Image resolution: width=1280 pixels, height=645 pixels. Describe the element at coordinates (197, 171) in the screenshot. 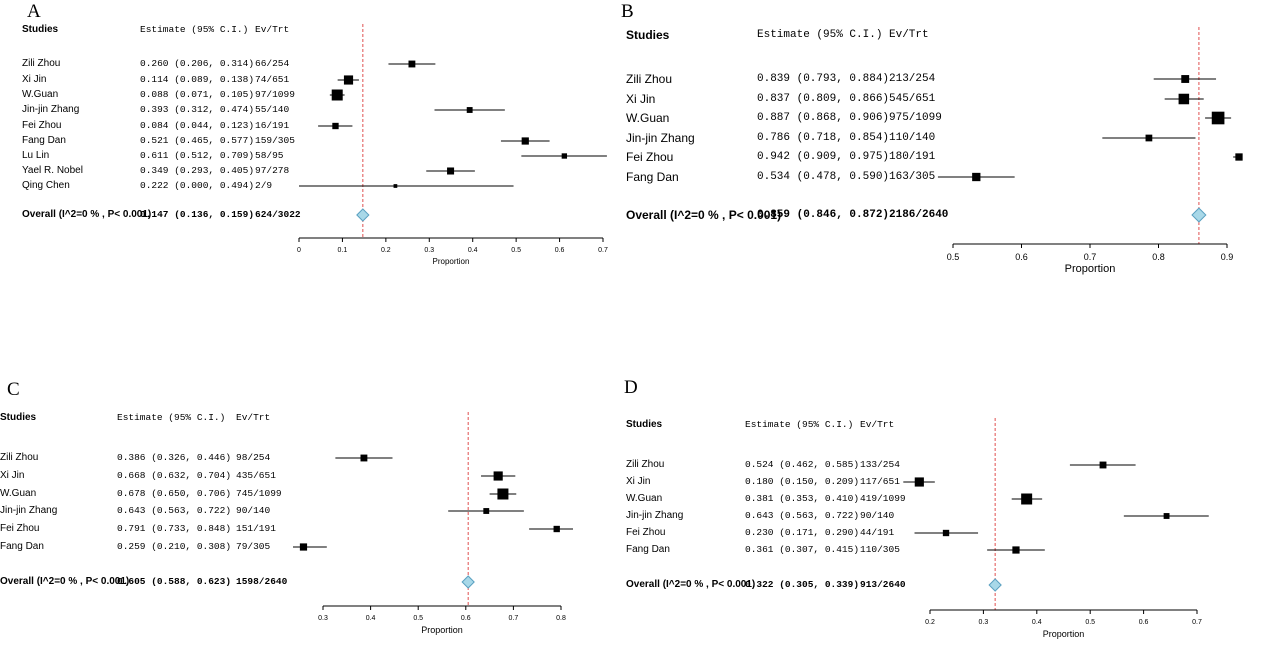

I see `panel-a-study-estimate: 0.349 (0.293, 0.405)` at that location.